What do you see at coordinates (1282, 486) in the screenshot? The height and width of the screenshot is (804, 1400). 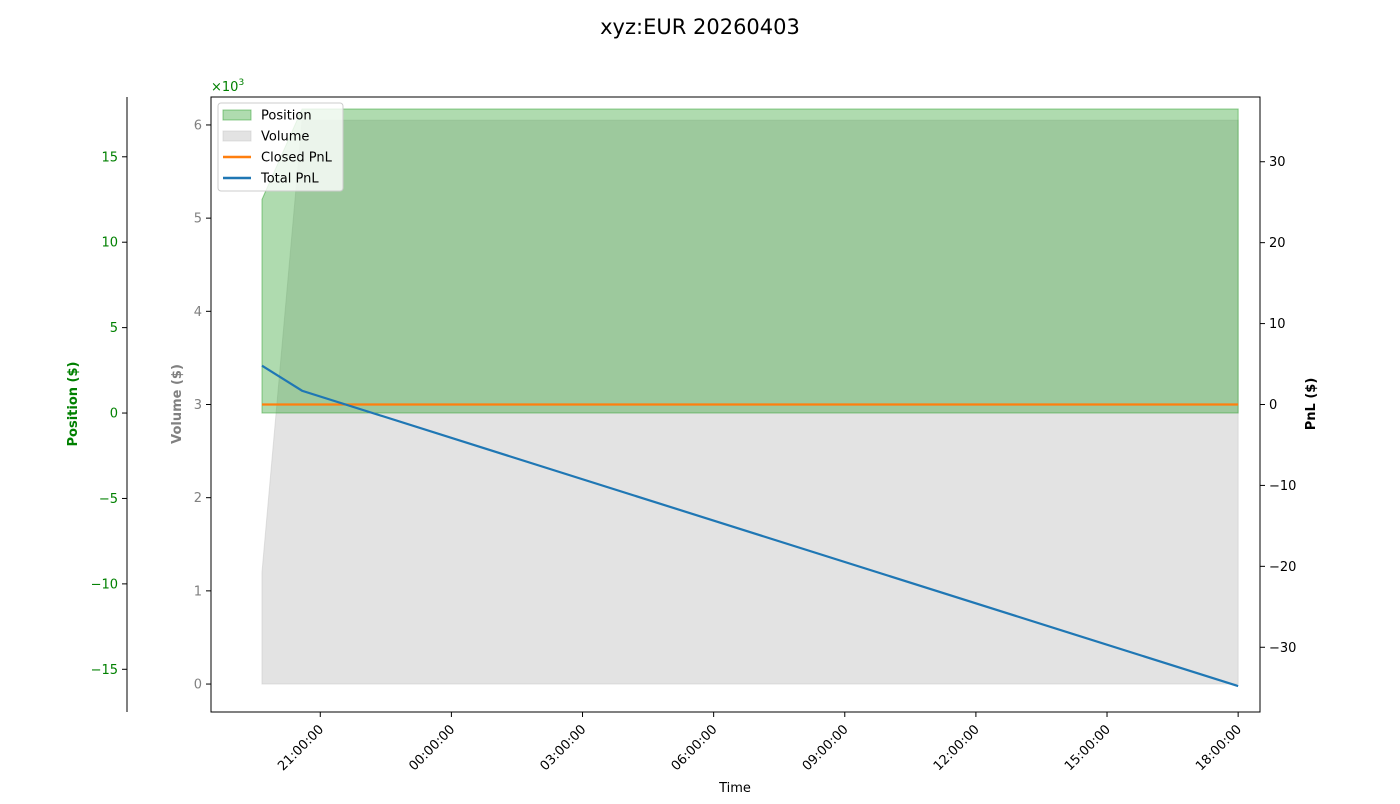 I see `pnl-tick-label: −10` at bounding box center [1282, 486].